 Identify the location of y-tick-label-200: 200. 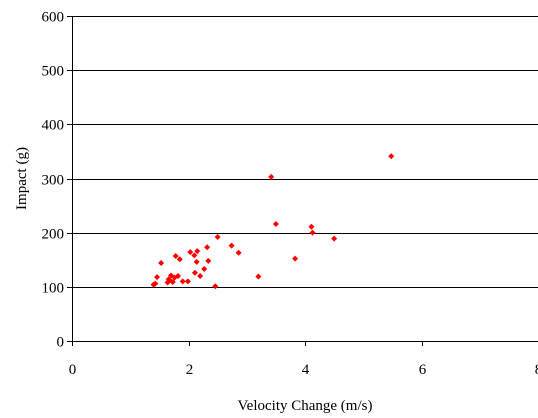
(53, 235).